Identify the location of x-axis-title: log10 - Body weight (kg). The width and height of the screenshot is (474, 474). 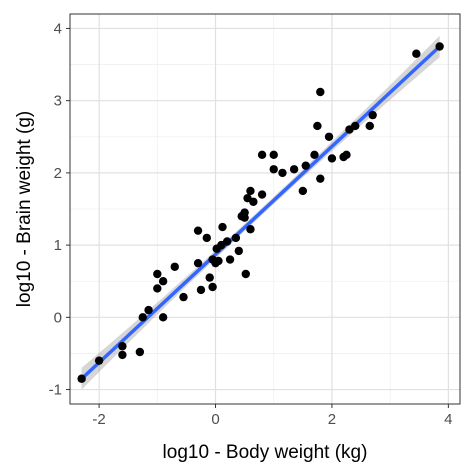
(265, 452).